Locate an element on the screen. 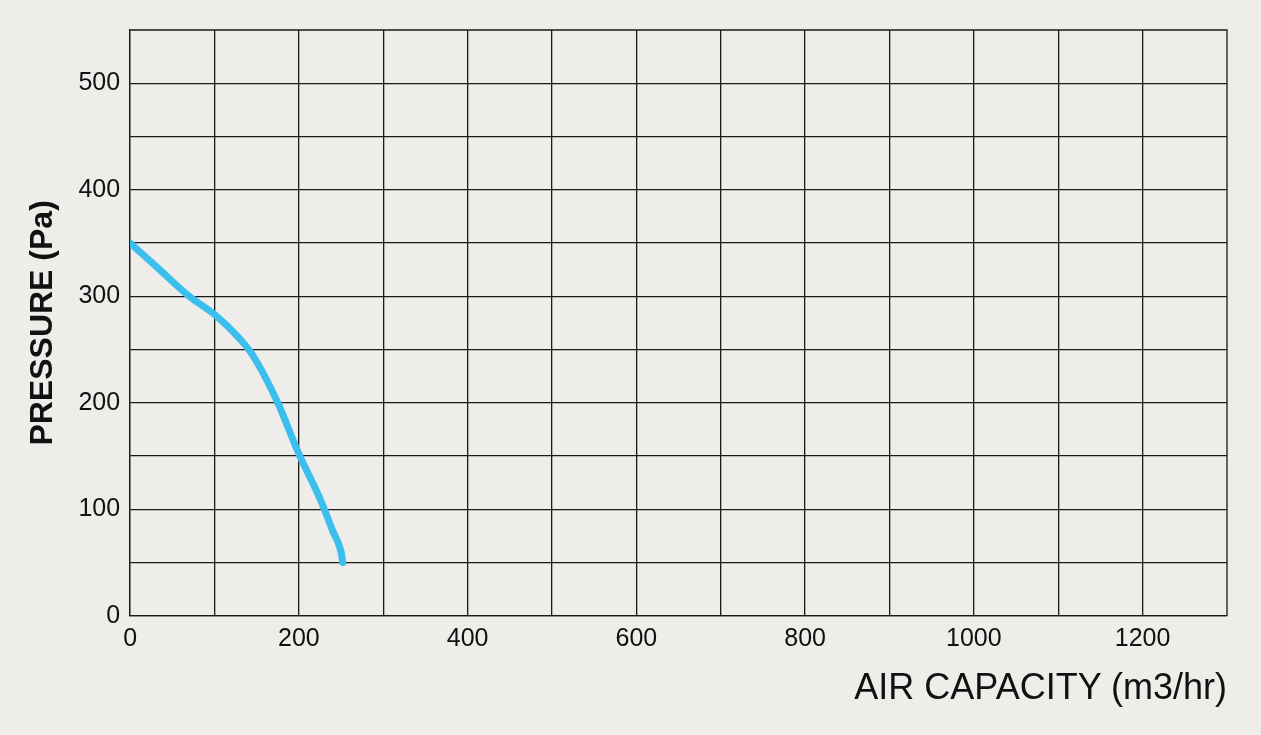 Image resolution: width=1261 pixels, height=735 pixels. x-tick-label: 1000 is located at coordinates (974, 636).